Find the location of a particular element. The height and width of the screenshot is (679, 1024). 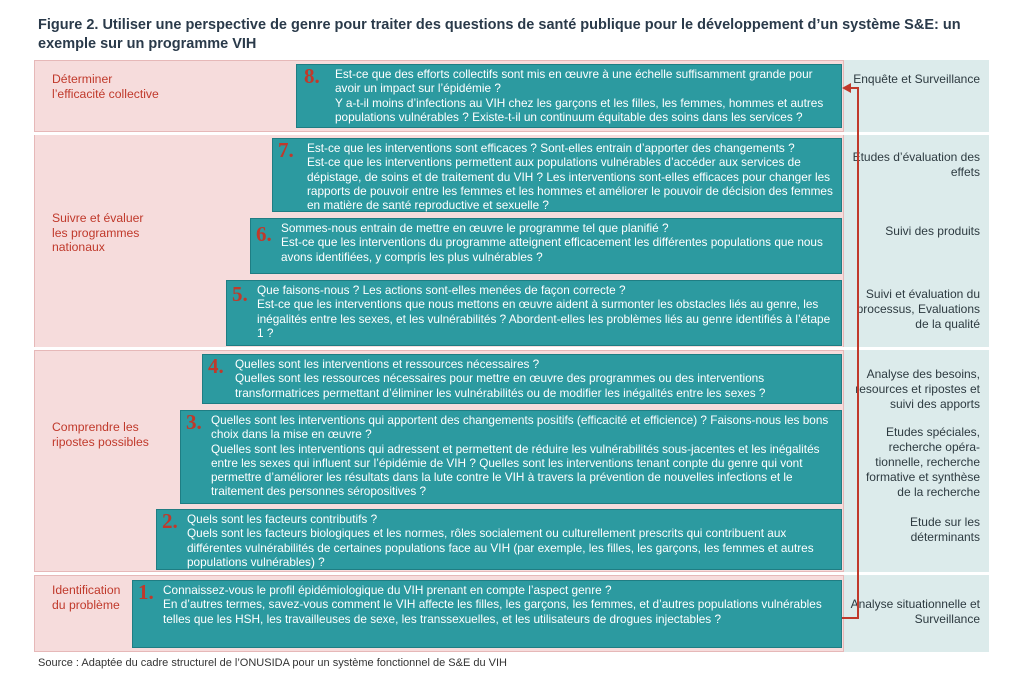

method-label-3: Suivi des produits is located at coordinates (932, 231).